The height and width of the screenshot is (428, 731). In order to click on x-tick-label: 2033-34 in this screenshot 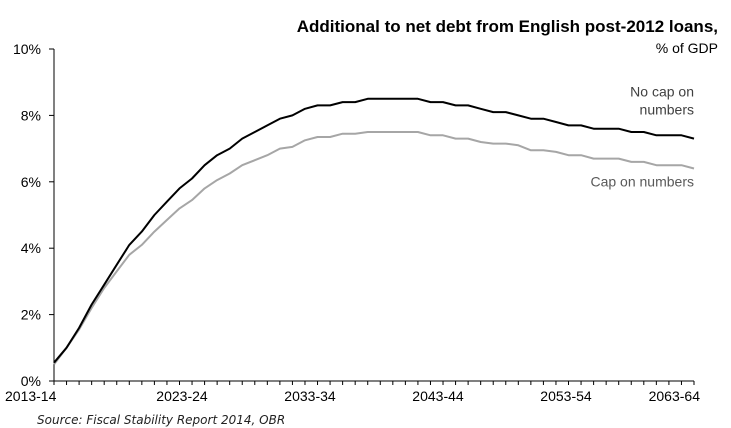, I will do `click(310, 396)`.